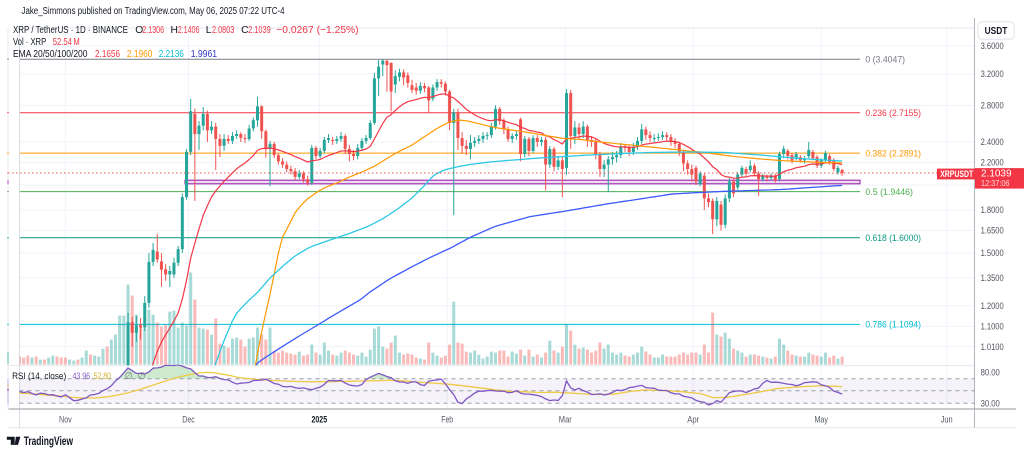 The image size is (1024, 453). What do you see at coordinates (66, 42) in the screenshot?
I see `svg-text: 52.54 M` at bounding box center [66, 42].